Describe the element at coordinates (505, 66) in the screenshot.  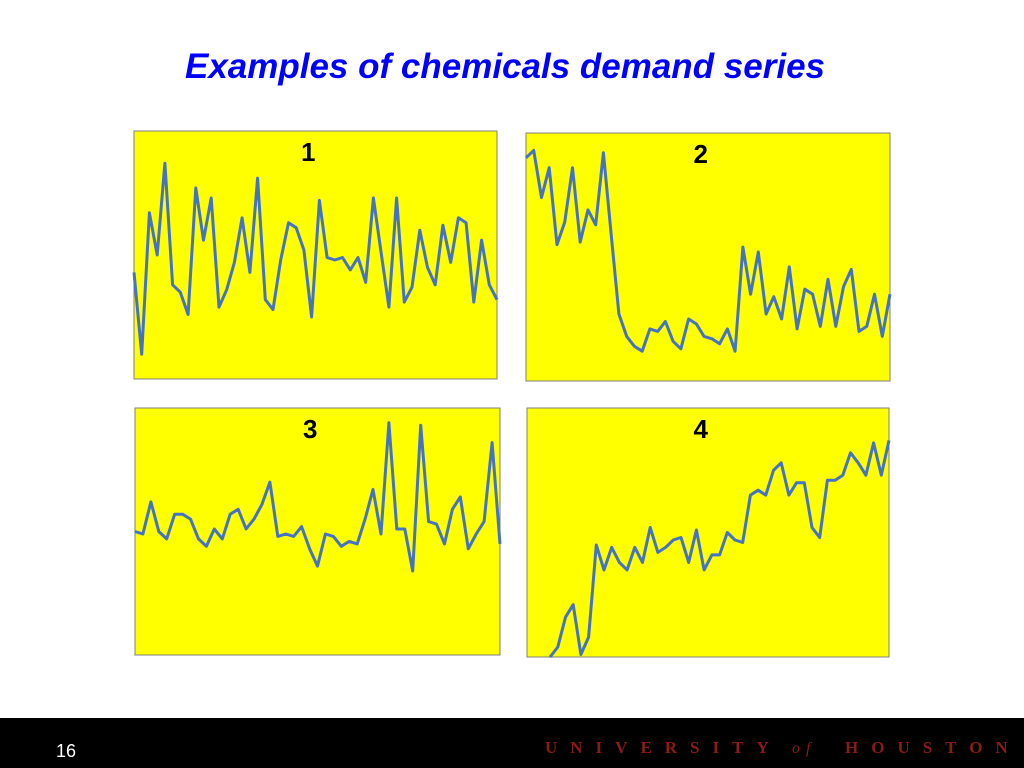
I see `slide-title: Examples of chemicals demand series` at that location.